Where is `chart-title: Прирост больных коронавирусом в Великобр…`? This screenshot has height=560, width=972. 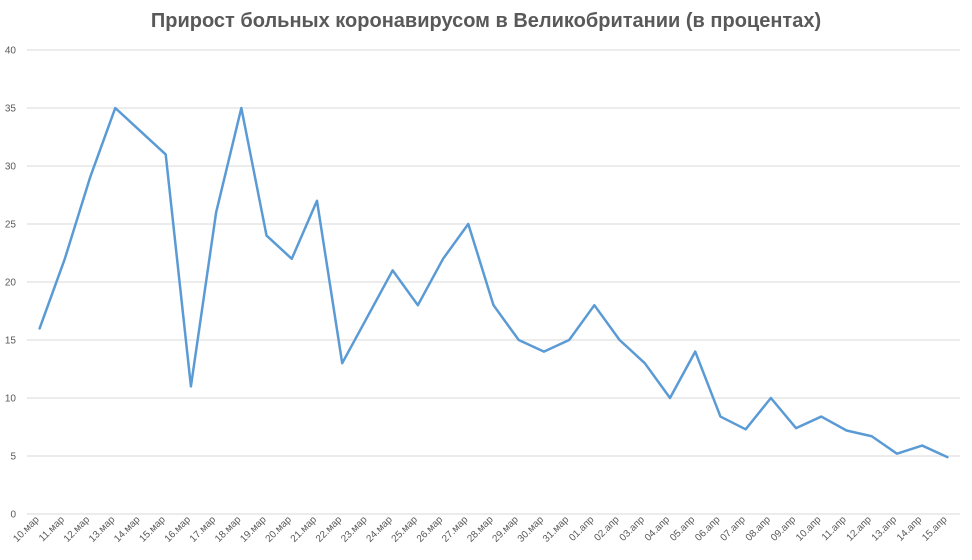 chart-title: Прирост больных коронавирусом в Великобр… is located at coordinates (486, 21).